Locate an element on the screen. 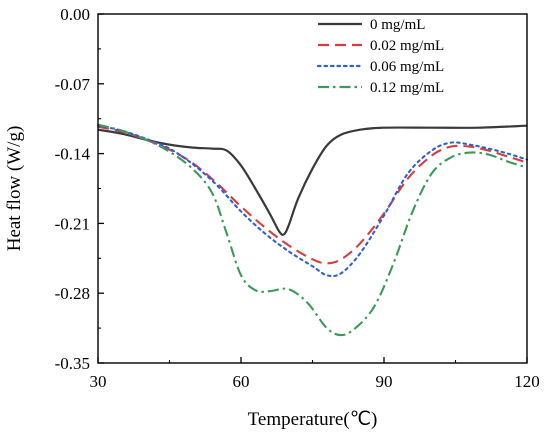 The image size is (550, 436). legend-label-2: 0.06 mg/mL is located at coordinates (407, 67).